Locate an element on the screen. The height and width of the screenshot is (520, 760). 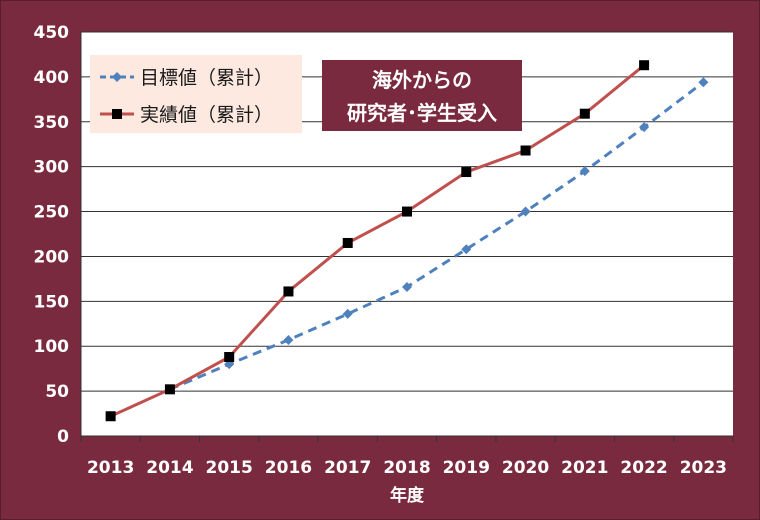
x-tick-label: 2018 is located at coordinates (406, 468).